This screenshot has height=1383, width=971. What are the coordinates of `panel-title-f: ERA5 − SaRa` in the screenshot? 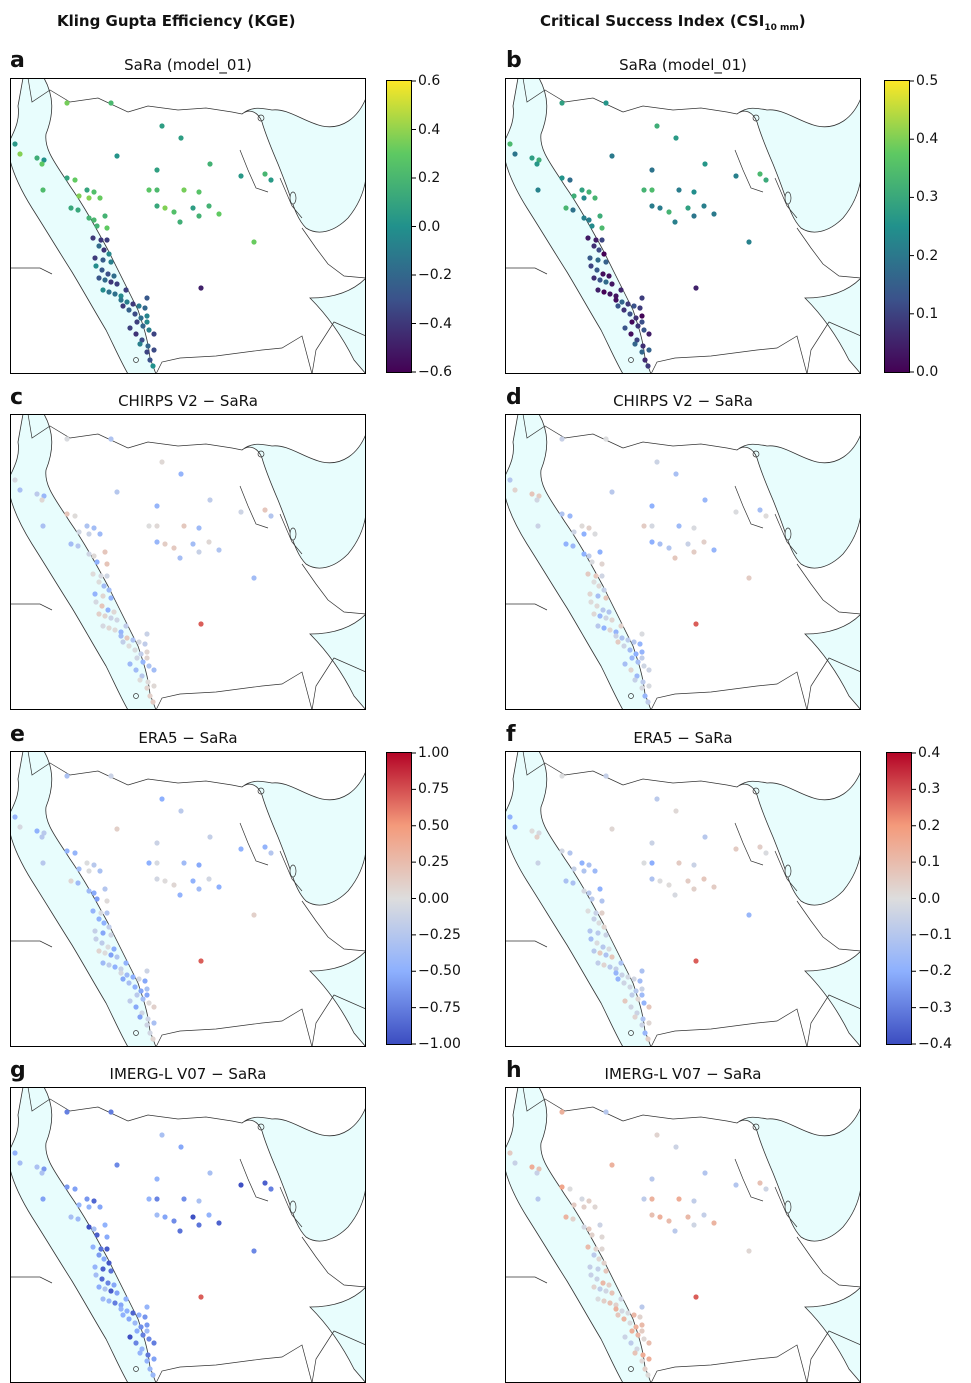 It's located at (683, 738).